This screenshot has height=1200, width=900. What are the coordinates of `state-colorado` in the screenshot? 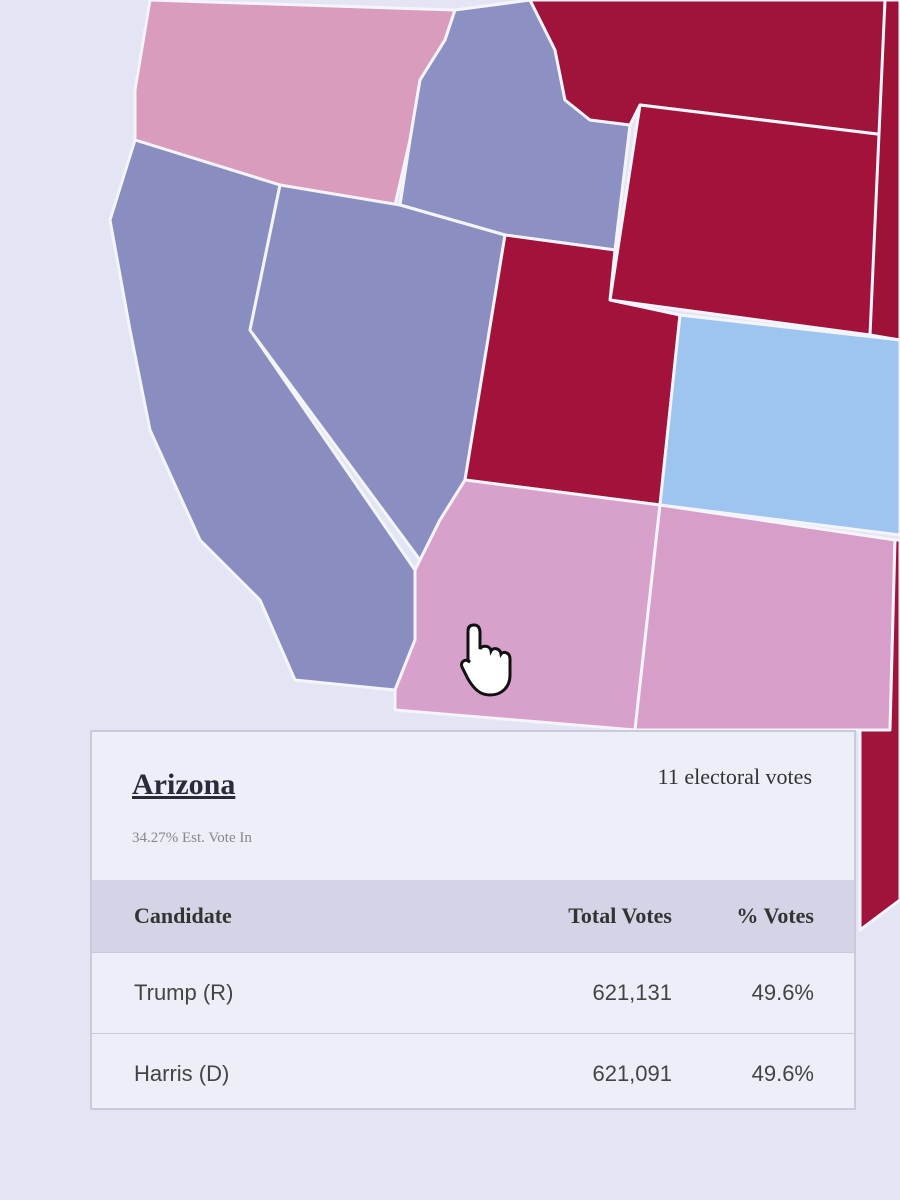 It's located at (779, 425).